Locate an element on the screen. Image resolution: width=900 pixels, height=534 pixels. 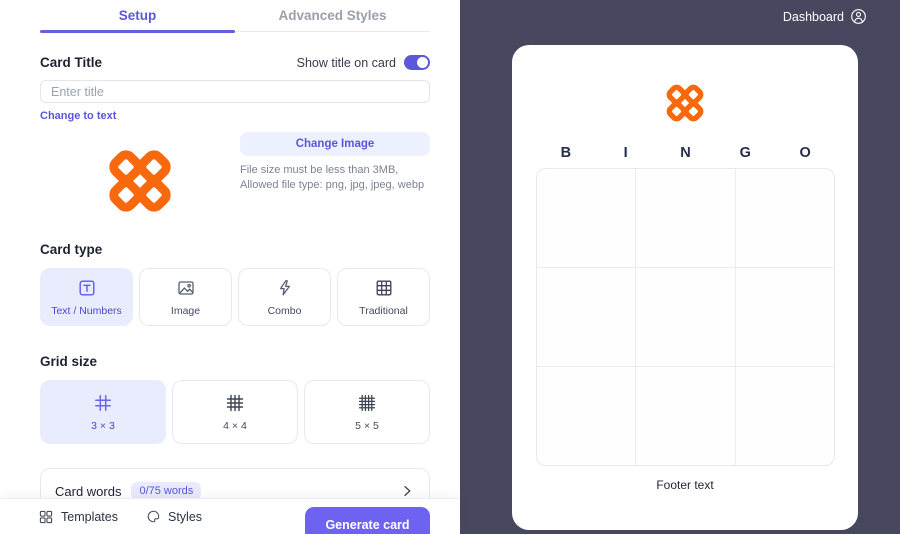
tab-setup: Setup is located at coordinates (137, 16).